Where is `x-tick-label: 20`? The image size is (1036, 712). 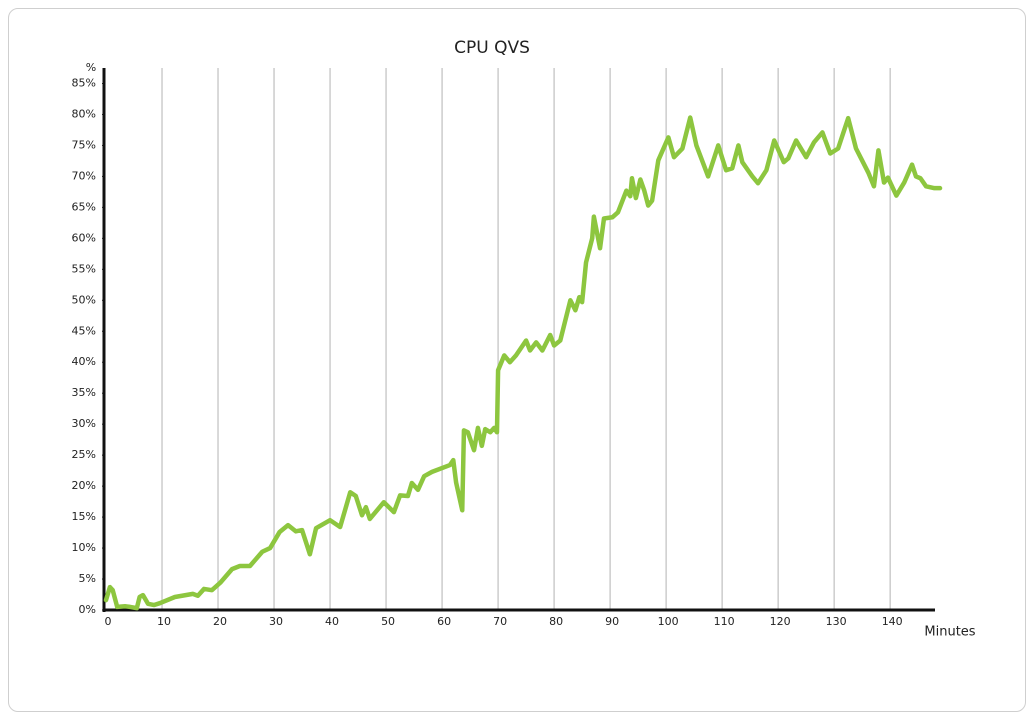 x-tick-label: 20 is located at coordinates (220, 621).